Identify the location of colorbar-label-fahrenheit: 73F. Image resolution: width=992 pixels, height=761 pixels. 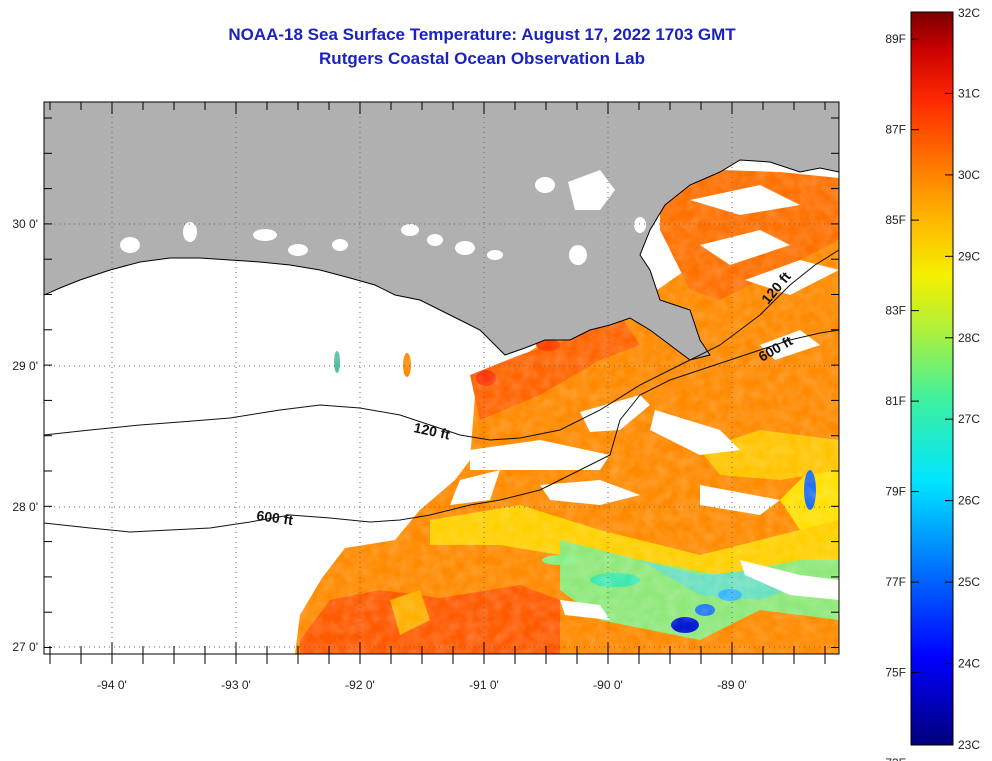
(895, 758).